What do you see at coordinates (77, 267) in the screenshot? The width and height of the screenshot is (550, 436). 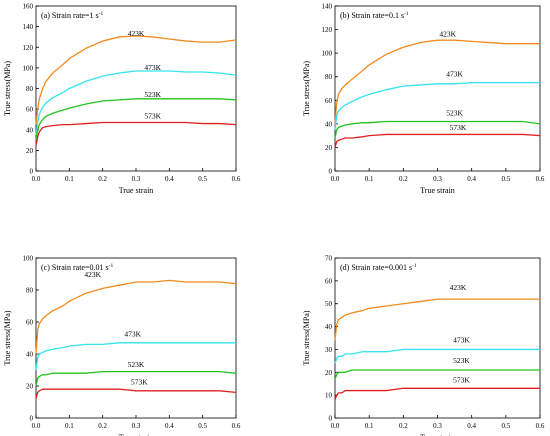 I see `chart-title: (c) Strain rate=0.01 s-1` at bounding box center [77, 267].